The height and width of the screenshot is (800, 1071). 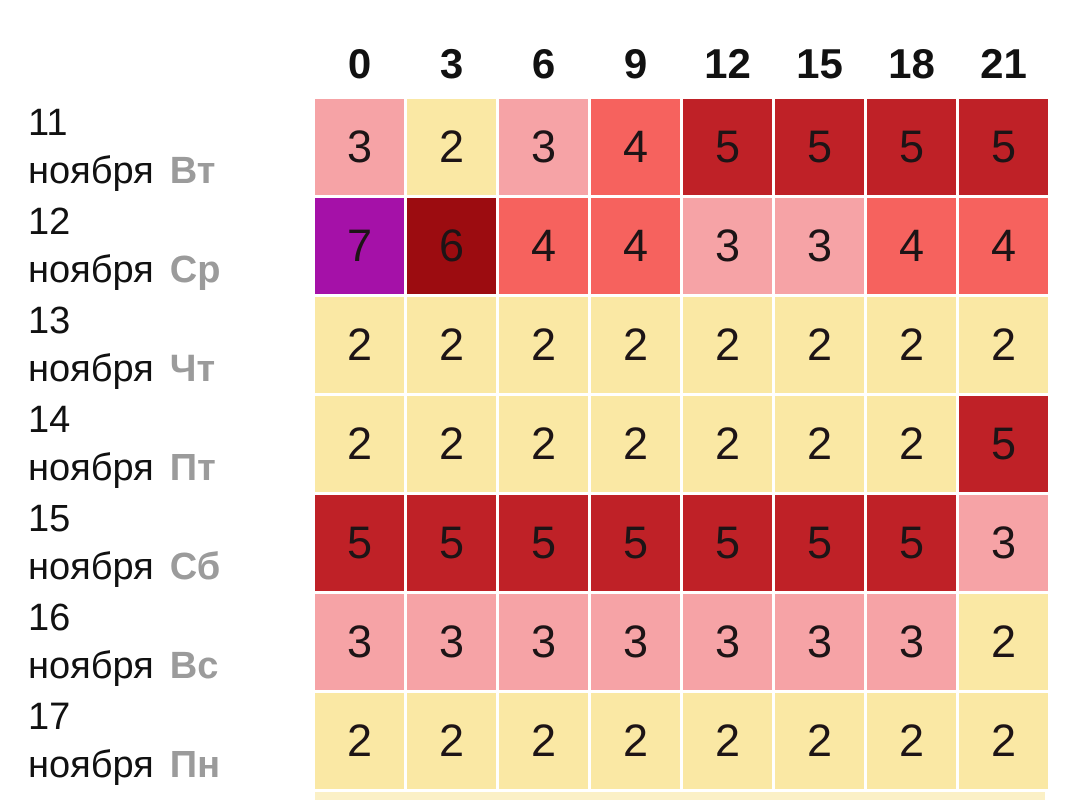 I want to click on date-number: 17, so click(x=49, y=717).